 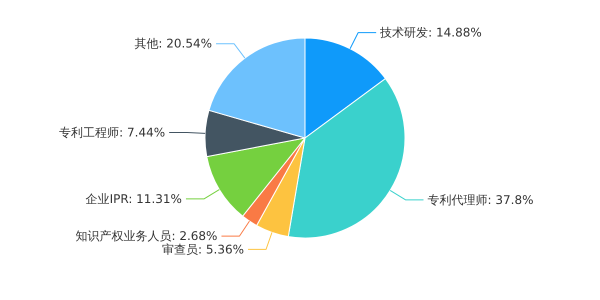 I want to click on slice-label: 审查员: 5.36%, so click(x=203, y=249).